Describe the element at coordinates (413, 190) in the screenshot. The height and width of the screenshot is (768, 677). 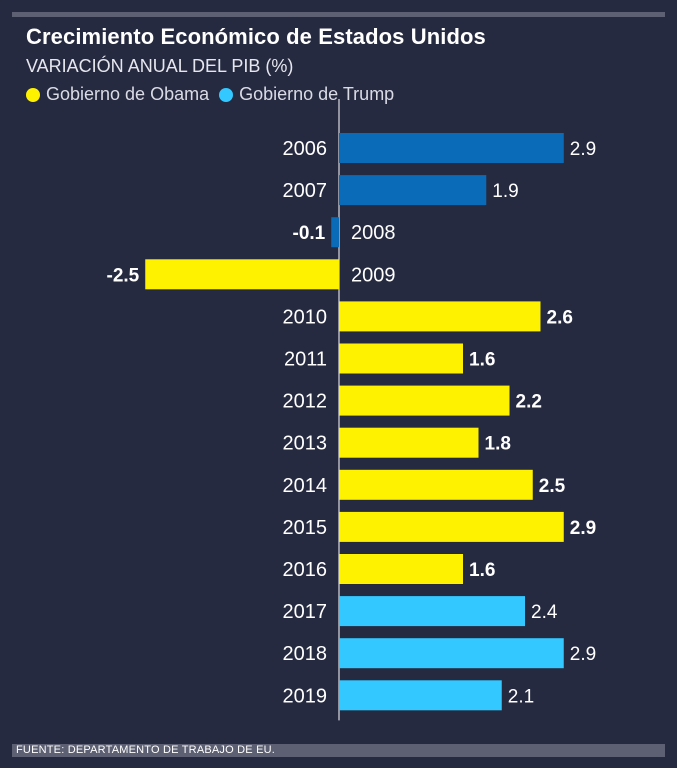
I see `bar-2007` at that location.